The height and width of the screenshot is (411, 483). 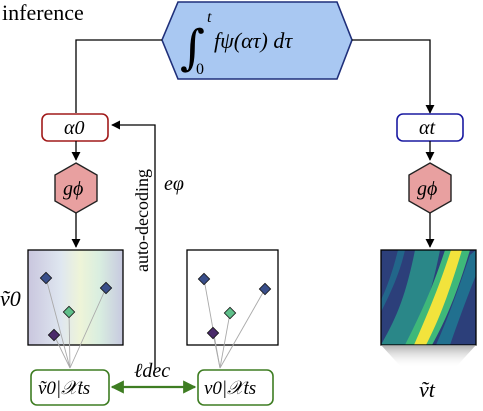 I want to click on alpha-0-label: α0, so click(x=74, y=128).